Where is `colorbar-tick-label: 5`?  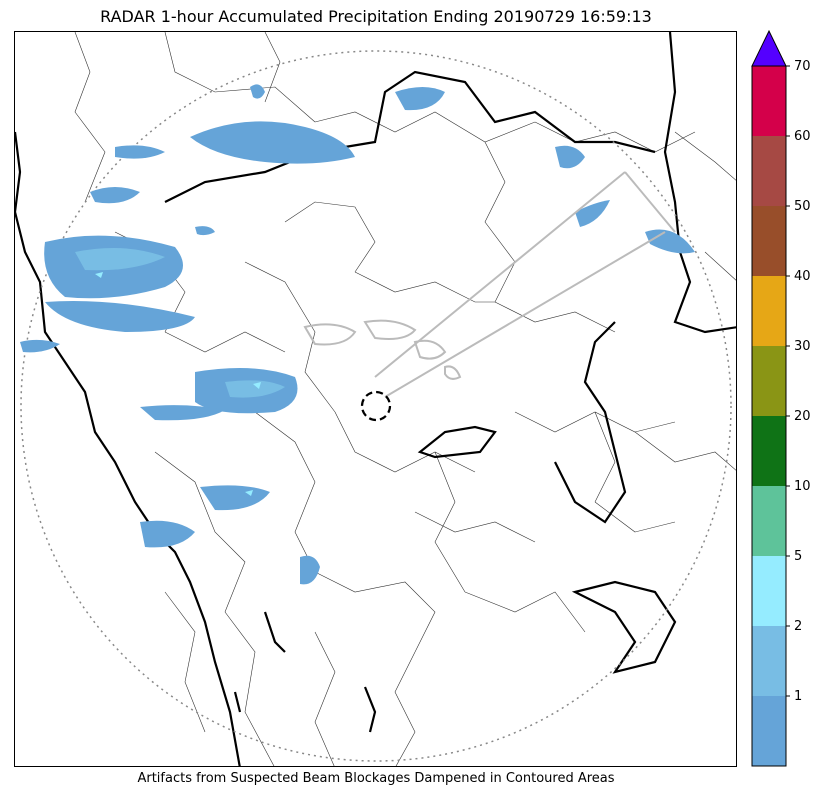 colorbar-tick-label: 5 is located at coordinates (798, 556).